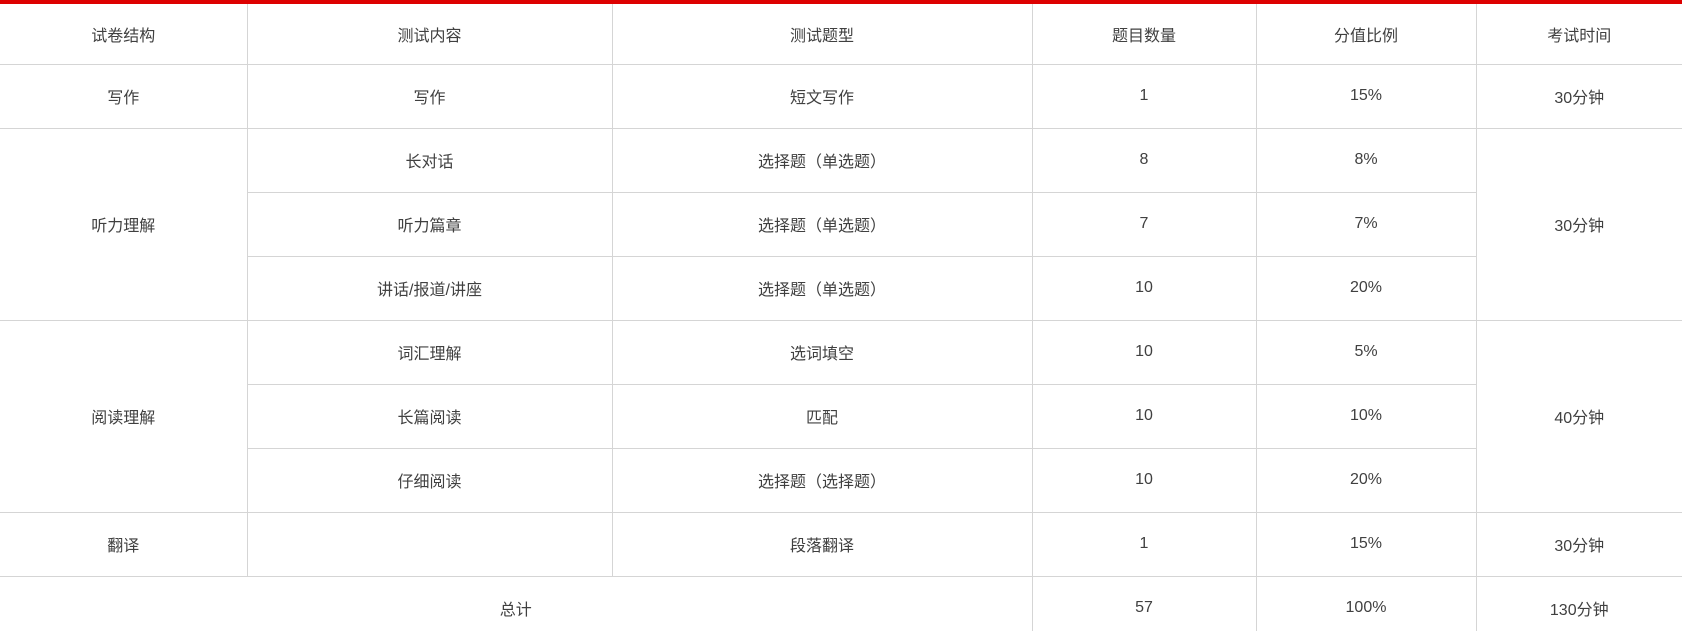 This screenshot has height=631, width=1682. I want to click on header-cell-type: 测试题型, so click(822, 34).